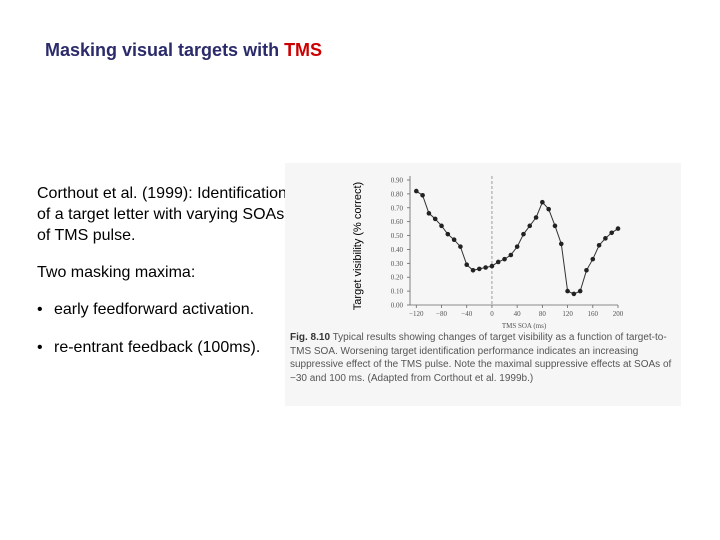 The height and width of the screenshot is (540, 720). What do you see at coordinates (162, 309) in the screenshot?
I see `bullet-item: early feedforward activation.` at bounding box center [162, 309].